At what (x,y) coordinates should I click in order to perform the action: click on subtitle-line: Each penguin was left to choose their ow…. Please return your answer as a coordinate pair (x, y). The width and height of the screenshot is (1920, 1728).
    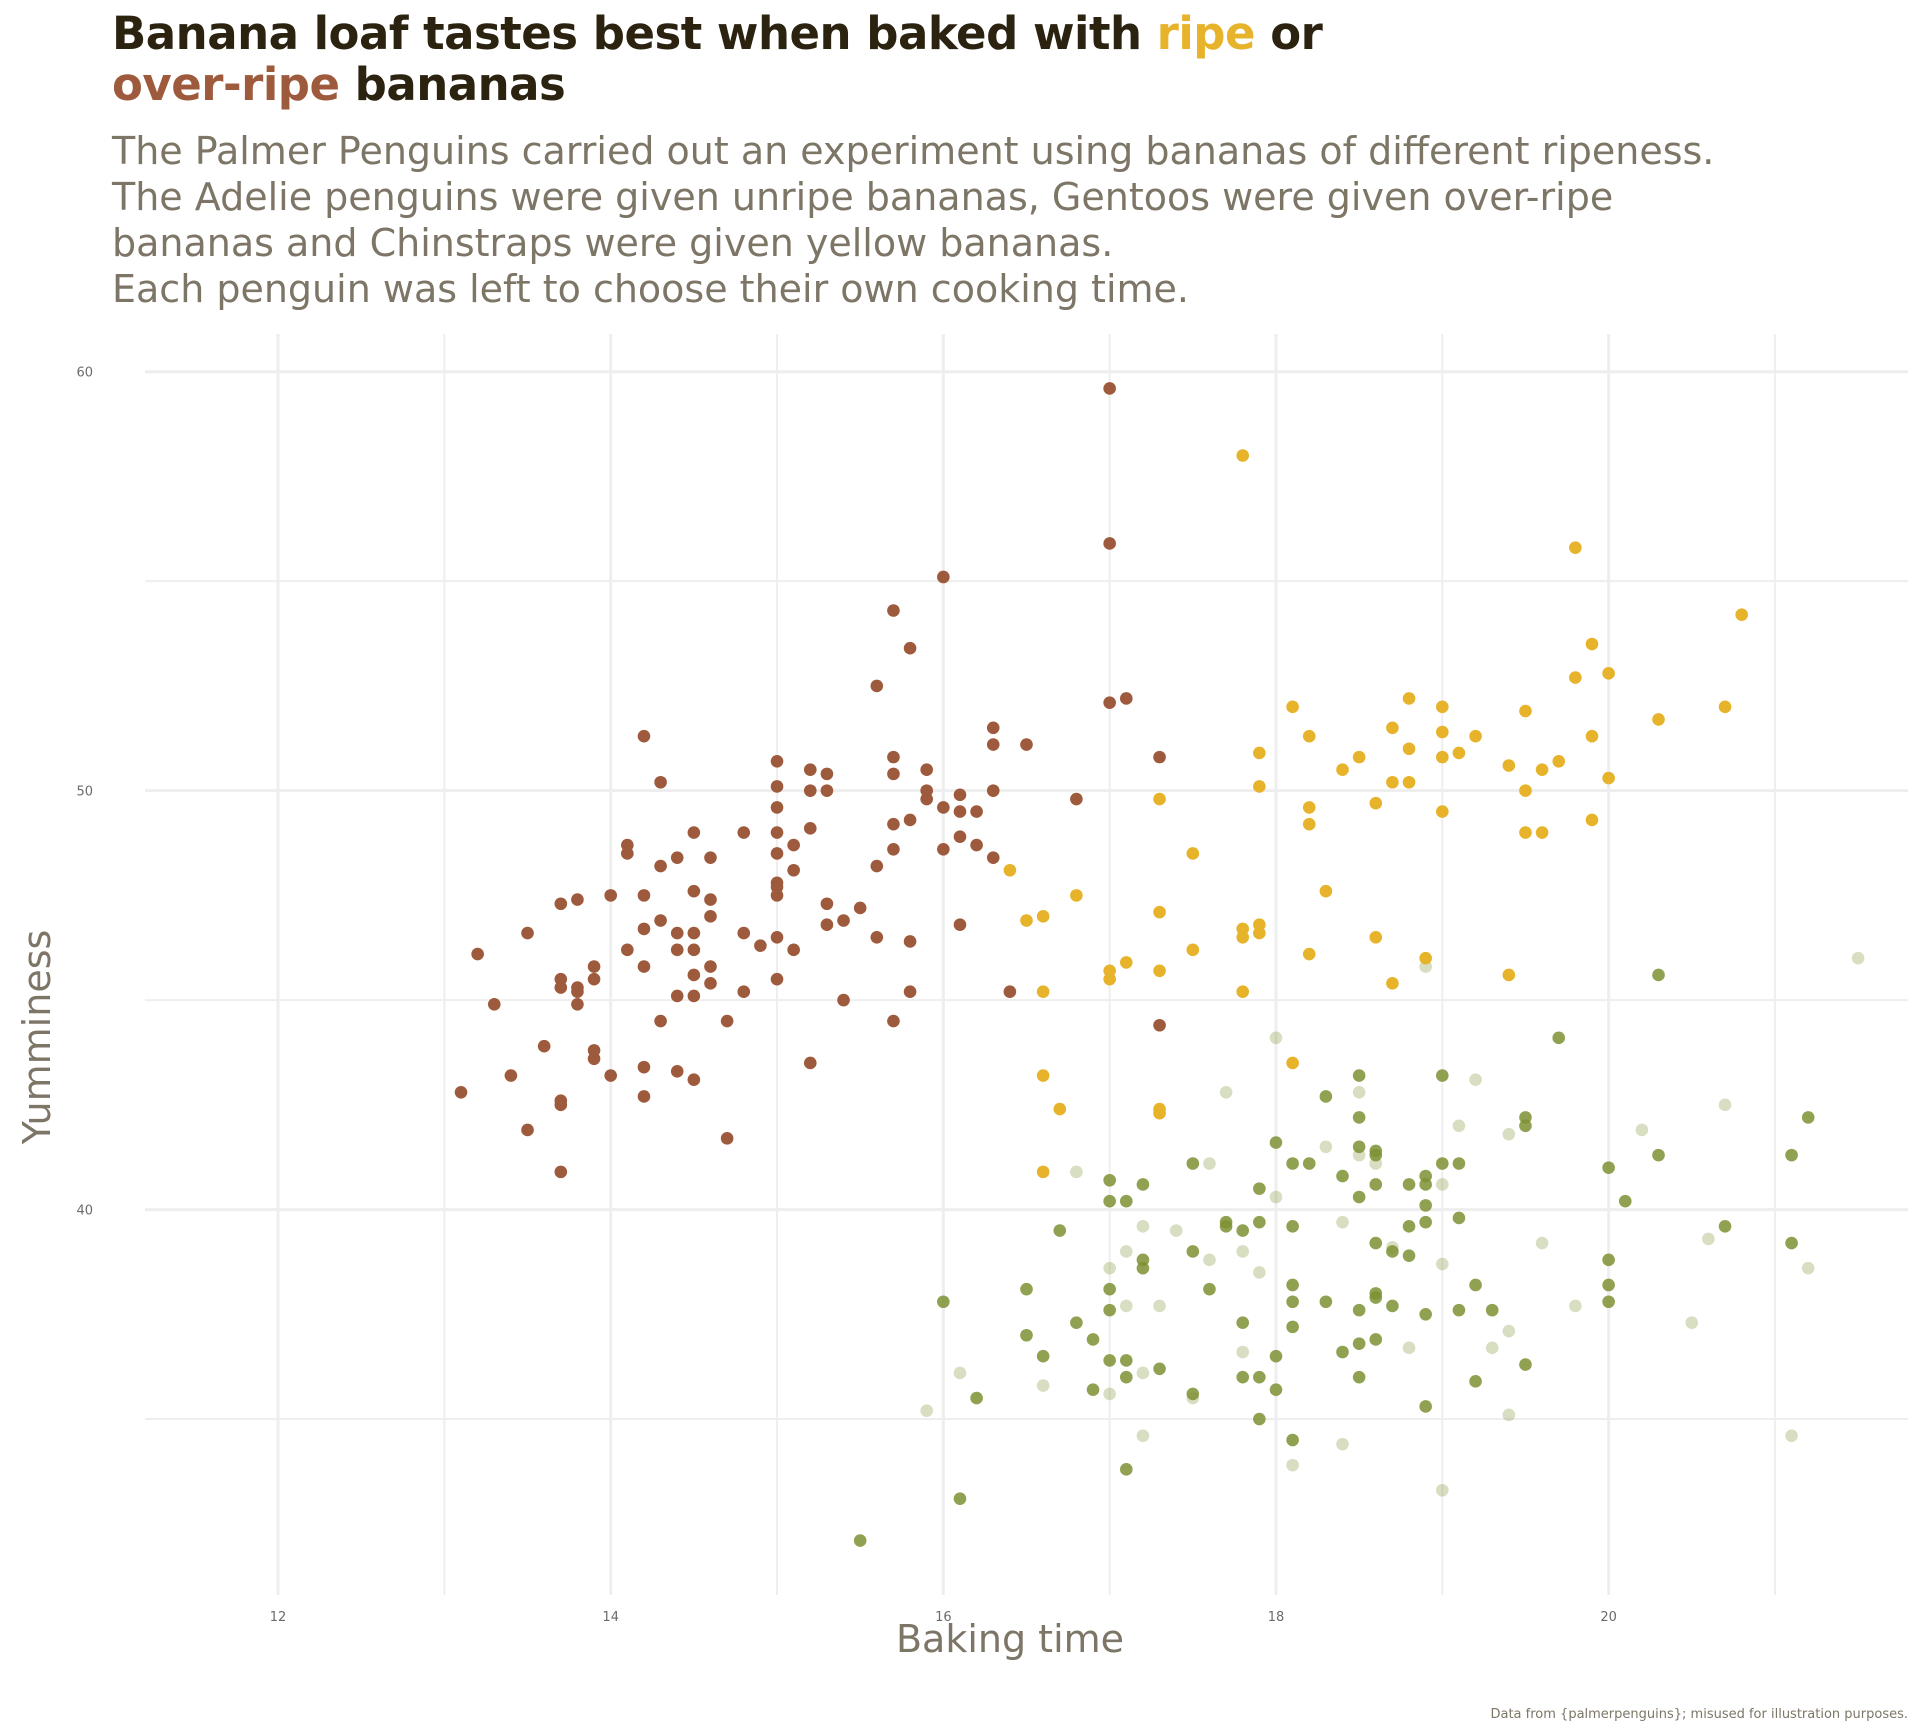
    Looking at the image, I should click on (650, 289).